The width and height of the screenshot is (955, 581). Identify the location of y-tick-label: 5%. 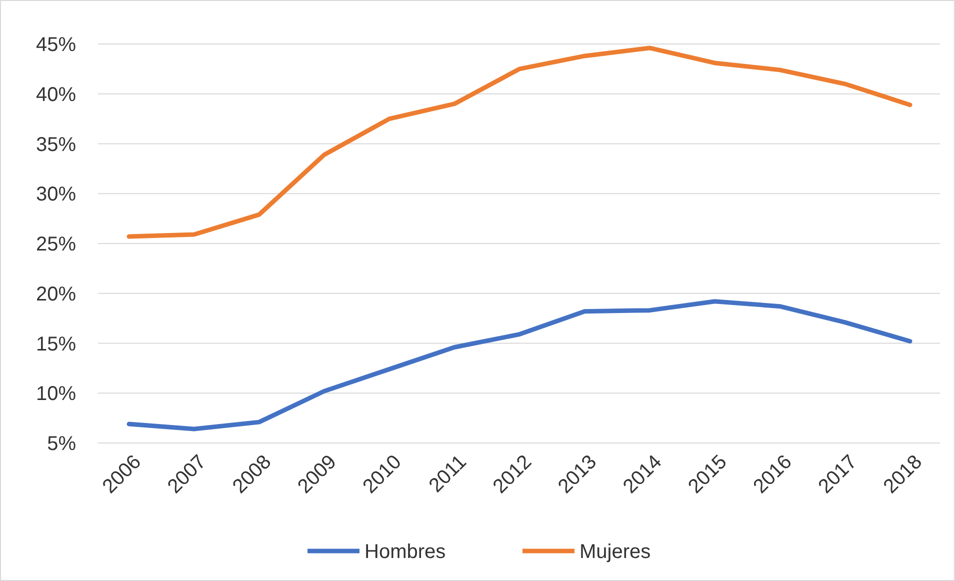
(61, 444).